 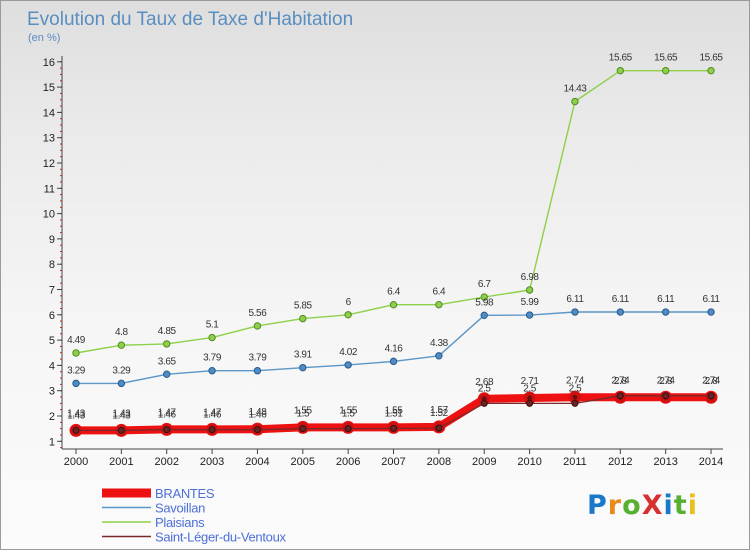 What do you see at coordinates (49, 113) in the screenshot?
I see `y-tick-label: 14` at bounding box center [49, 113].